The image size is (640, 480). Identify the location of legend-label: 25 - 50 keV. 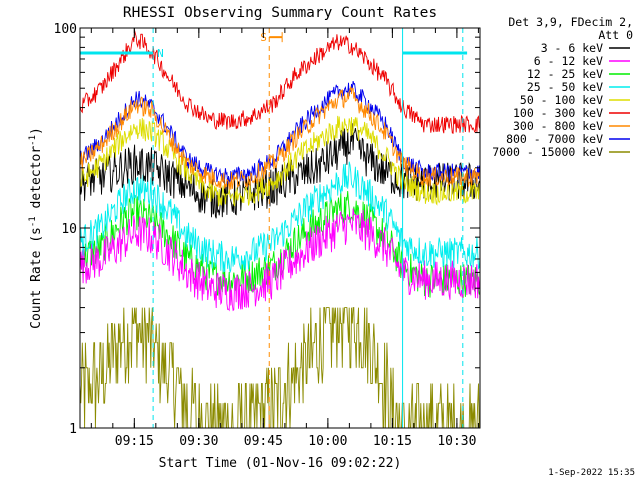
(565, 87).